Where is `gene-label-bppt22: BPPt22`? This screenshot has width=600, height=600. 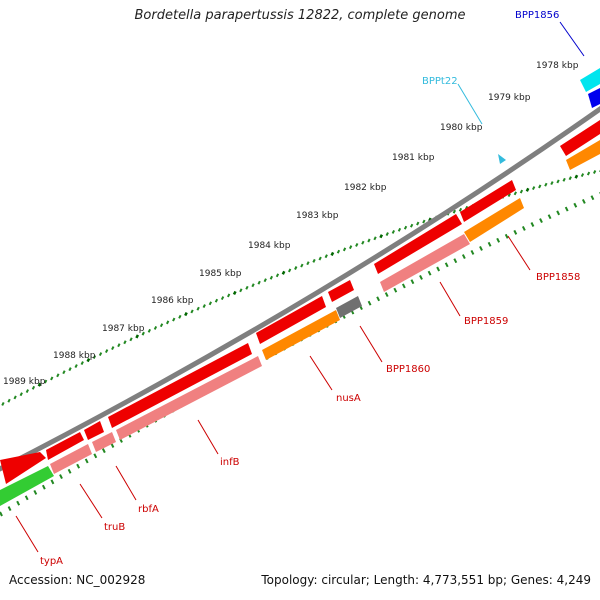
gene-label-bppt22: BPPt22 is located at coordinates (440, 81).